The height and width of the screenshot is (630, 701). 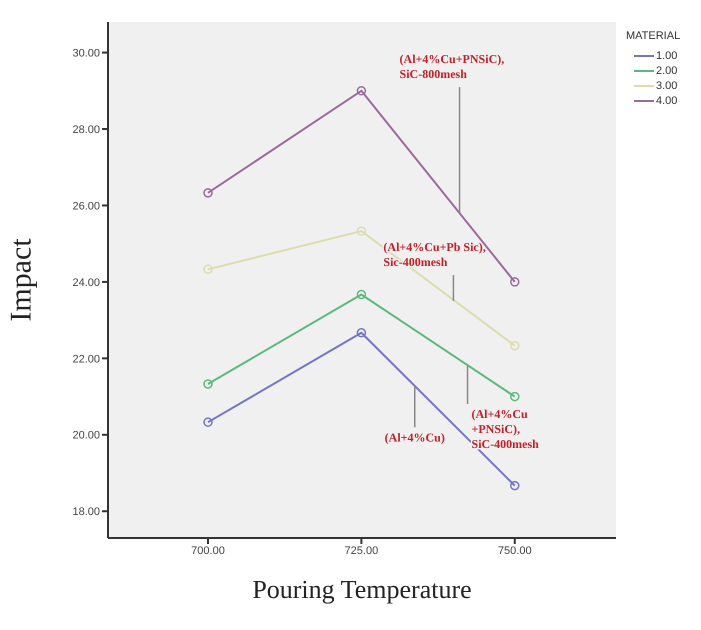 What do you see at coordinates (362, 589) in the screenshot?
I see `x-axis-title: Pouring Temperature` at bounding box center [362, 589].